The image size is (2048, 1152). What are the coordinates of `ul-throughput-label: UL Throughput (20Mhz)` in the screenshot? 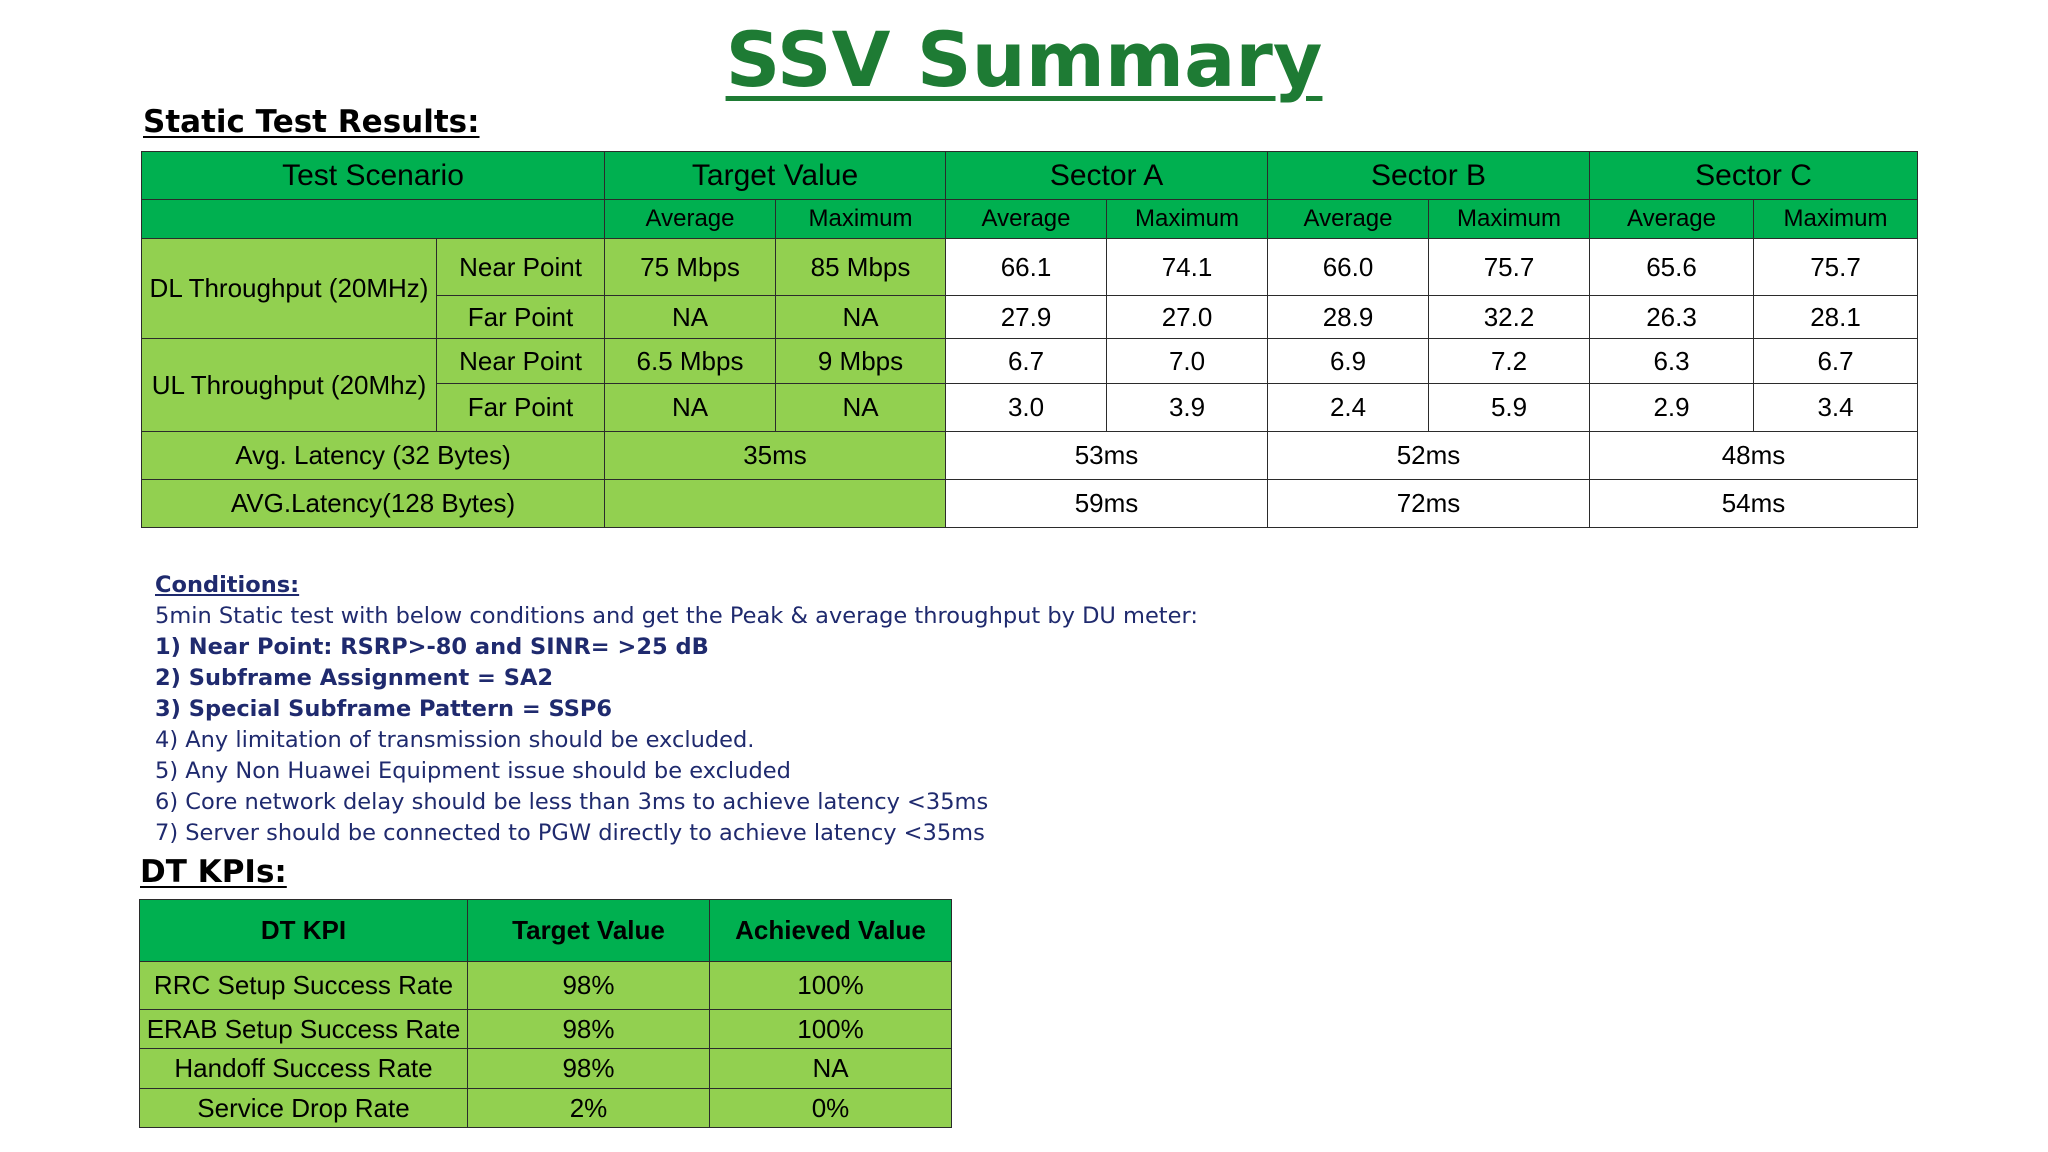 It's located at (289, 385).